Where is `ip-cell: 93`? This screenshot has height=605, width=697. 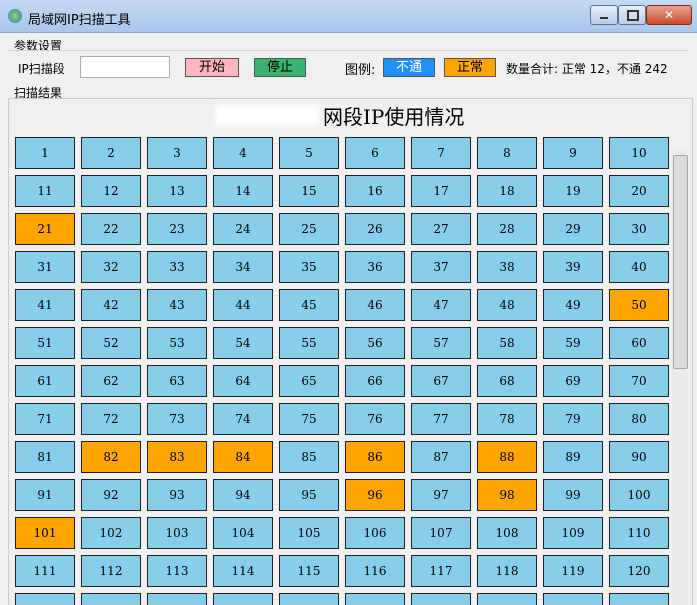
ip-cell: 93 is located at coordinates (177, 495).